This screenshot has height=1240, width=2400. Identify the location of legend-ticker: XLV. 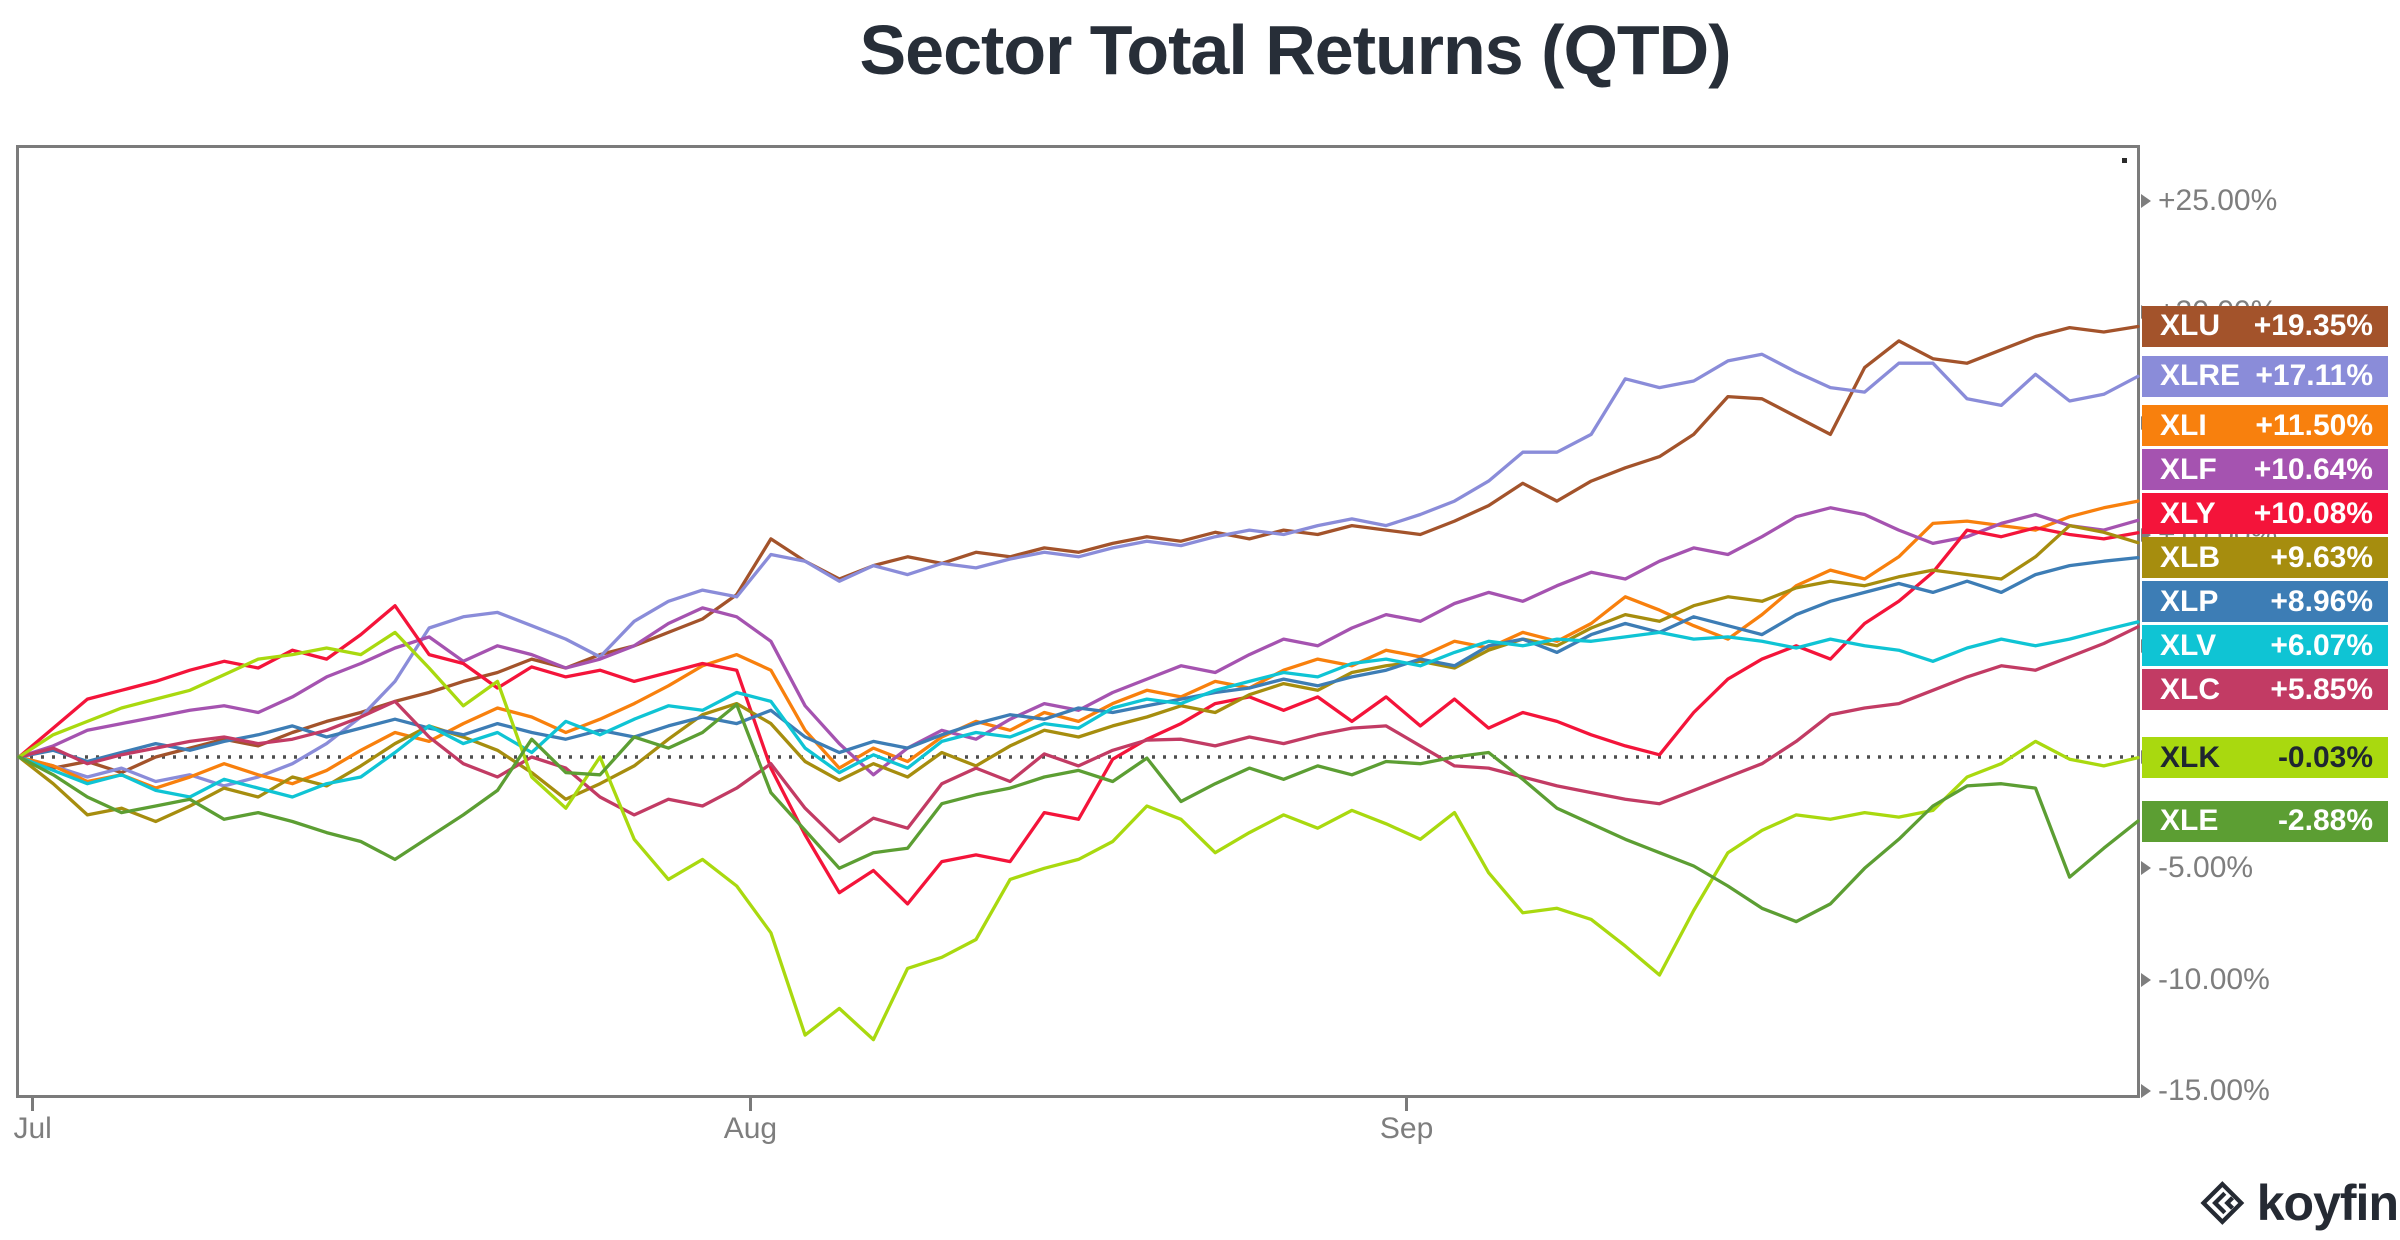
(2188, 645).